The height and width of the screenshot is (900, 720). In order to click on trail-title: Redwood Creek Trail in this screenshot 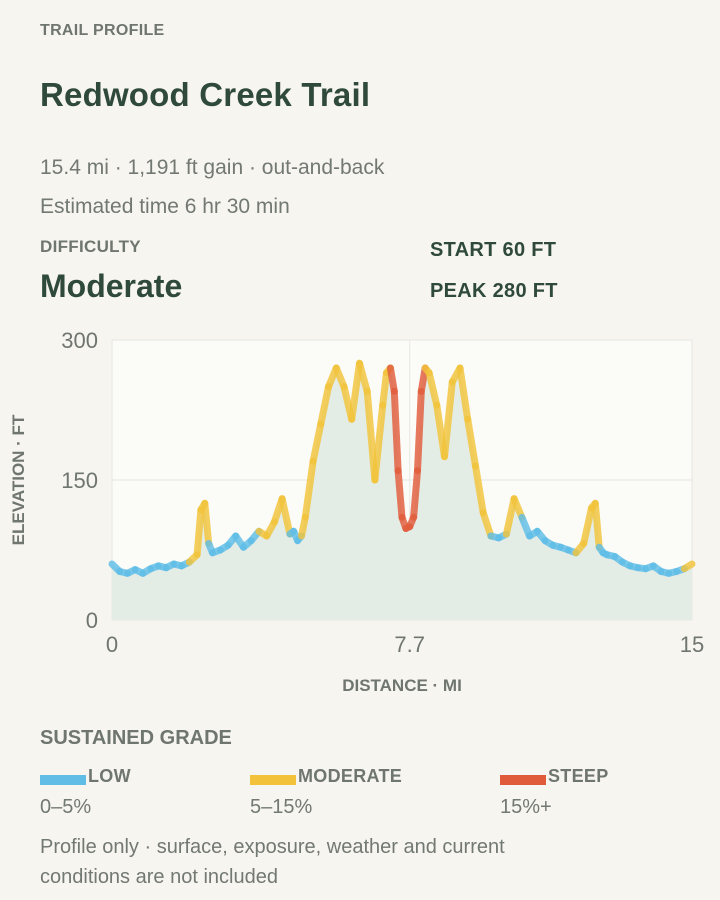, I will do `click(205, 94)`.